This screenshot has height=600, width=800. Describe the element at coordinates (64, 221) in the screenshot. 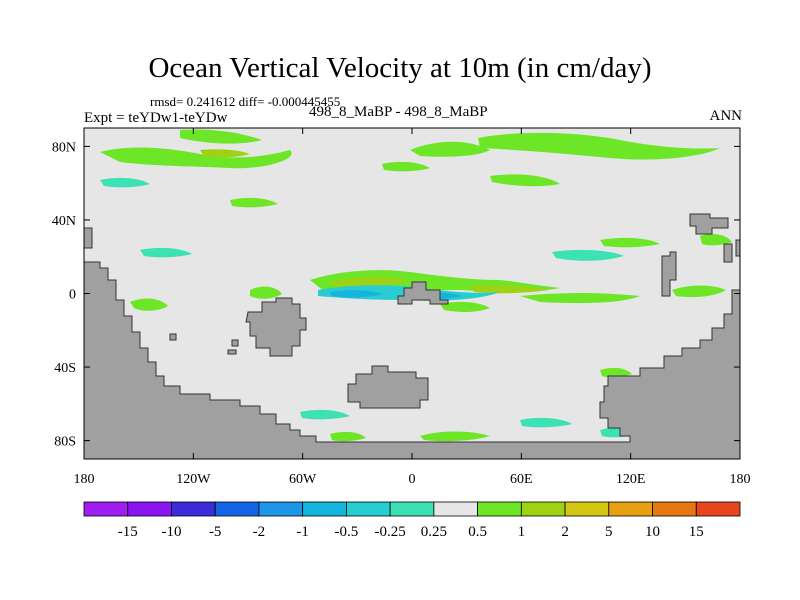

I see `y-tick-label: 40N` at that location.